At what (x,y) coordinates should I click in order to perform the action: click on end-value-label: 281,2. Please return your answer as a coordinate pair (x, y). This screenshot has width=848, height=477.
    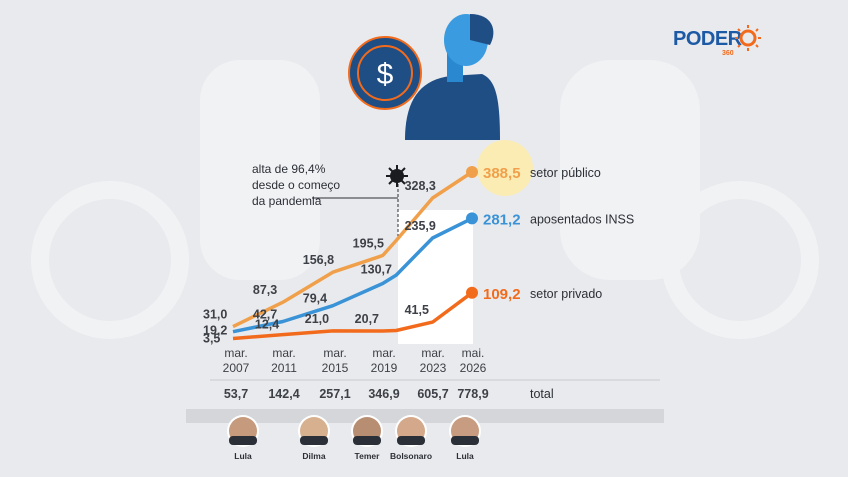
    Looking at the image, I should click on (502, 219).